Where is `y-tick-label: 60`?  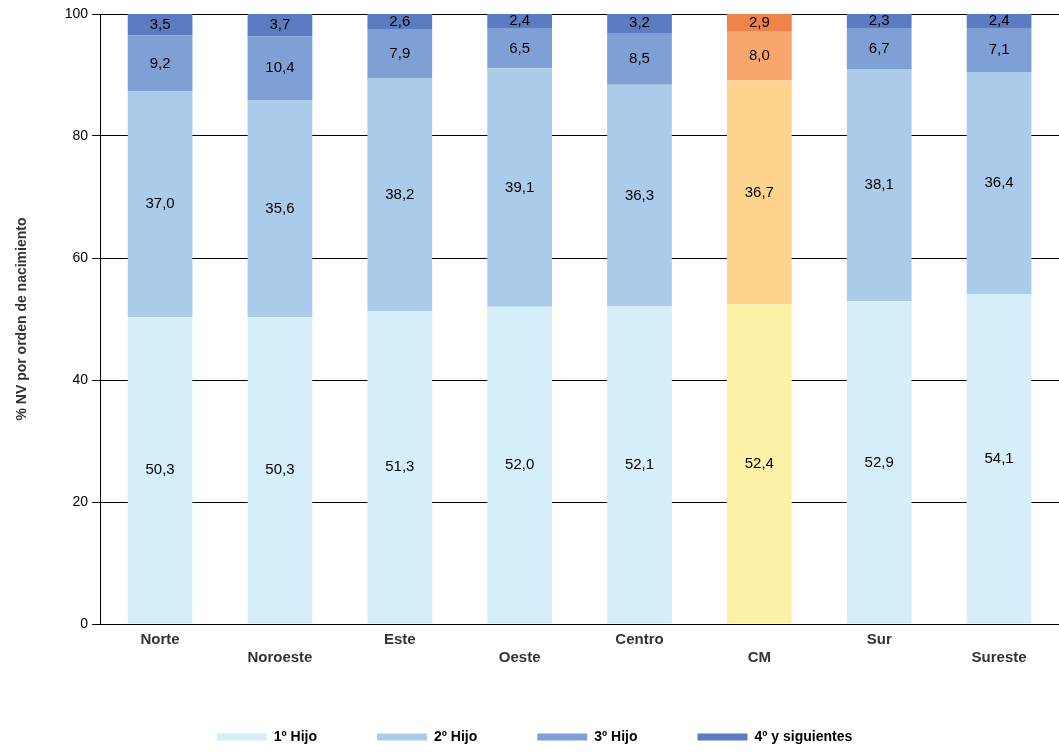
y-tick-label: 60 is located at coordinates (80, 256).